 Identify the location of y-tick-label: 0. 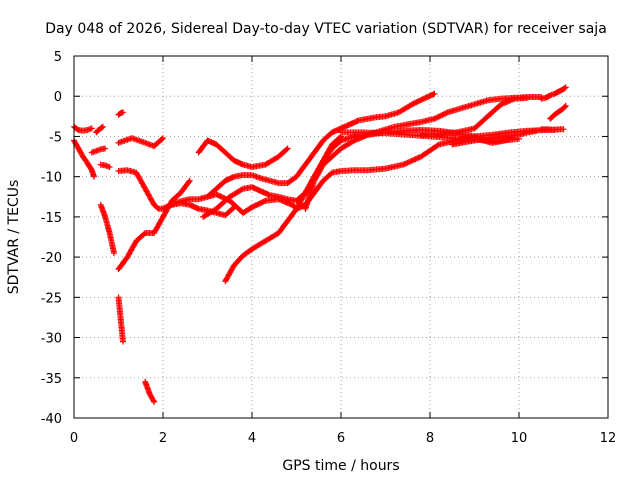
(58, 97).